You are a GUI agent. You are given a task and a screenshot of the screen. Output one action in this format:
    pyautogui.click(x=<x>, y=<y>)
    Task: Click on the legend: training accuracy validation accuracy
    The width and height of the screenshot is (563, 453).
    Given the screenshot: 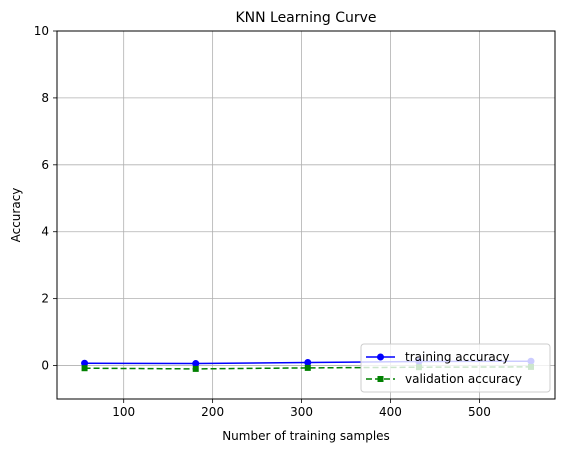 What is the action you would take?
    pyautogui.click(x=455, y=368)
    